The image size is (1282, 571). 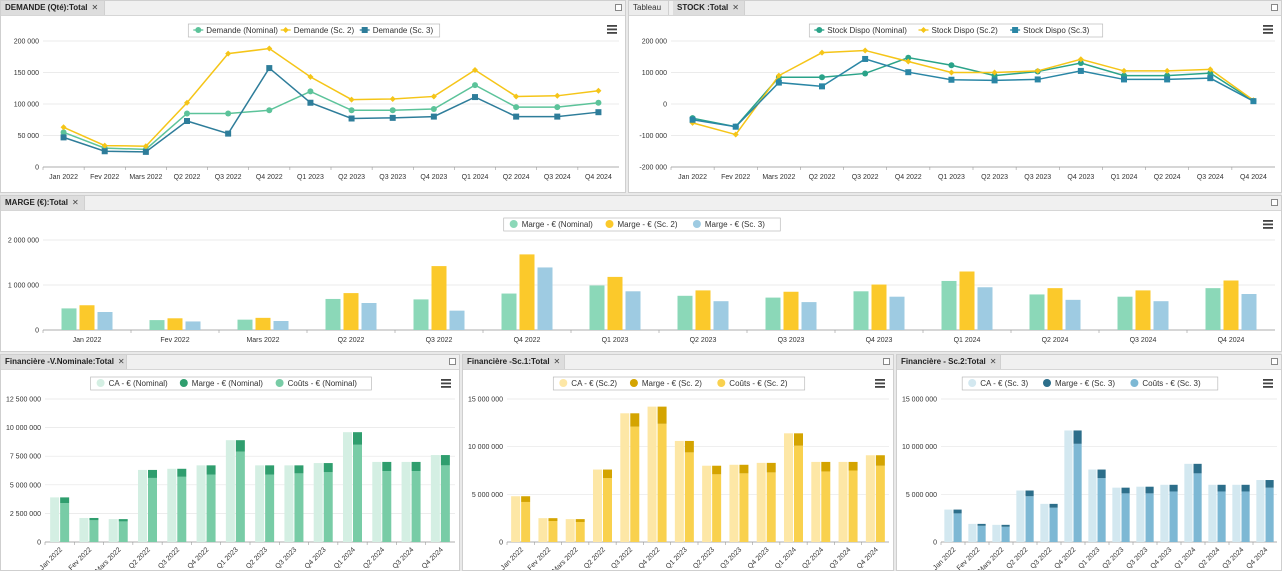 What do you see at coordinates (949, 362) in the screenshot?
I see `tab-fin-sc2: Financière - Sc.2:Total ✕` at bounding box center [949, 362].